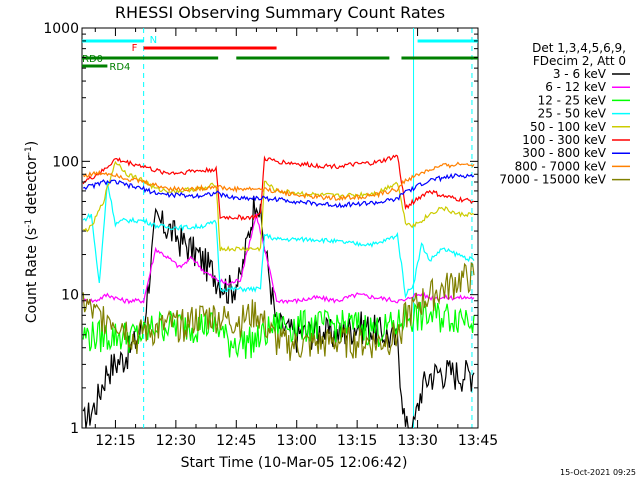 Image resolution: width=640 pixels, height=480 pixels. I want to click on x-tick-label-4: 13:15, so click(357, 441).